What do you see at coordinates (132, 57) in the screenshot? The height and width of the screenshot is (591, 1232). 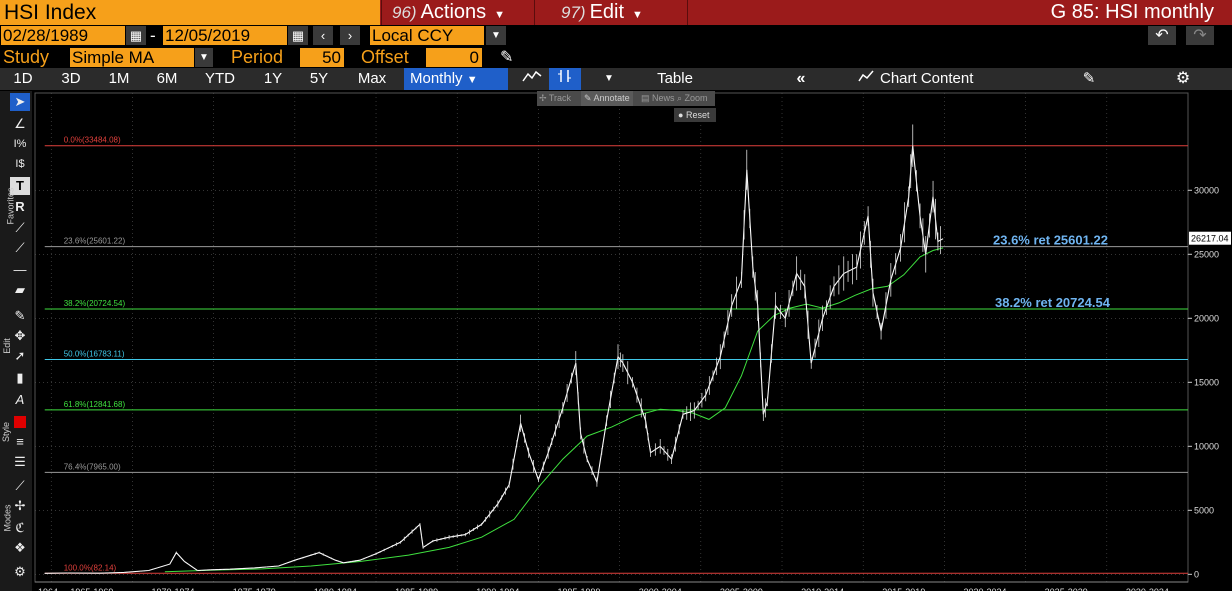 I see `study-select: Simple MA` at bounding box center [132, 57].